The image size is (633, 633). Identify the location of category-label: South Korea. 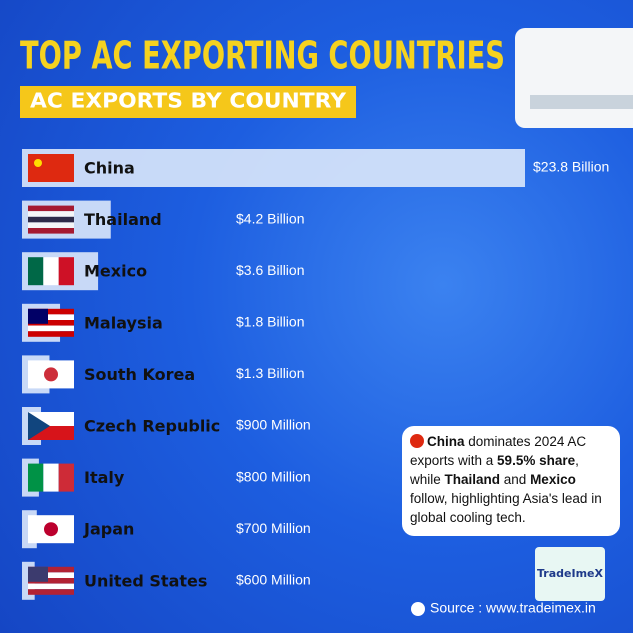
(139, 374).